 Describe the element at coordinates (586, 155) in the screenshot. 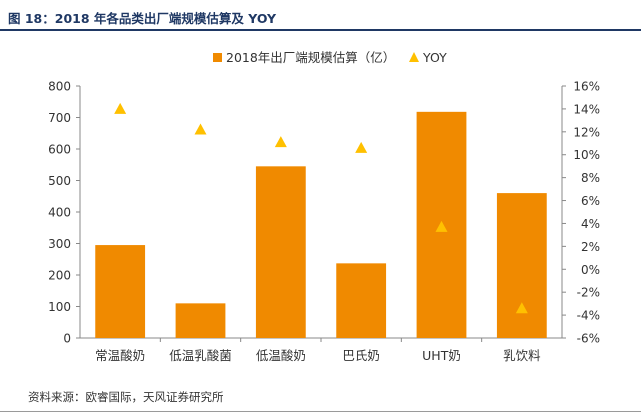

I see `right-tick-label: 10%` at that location.